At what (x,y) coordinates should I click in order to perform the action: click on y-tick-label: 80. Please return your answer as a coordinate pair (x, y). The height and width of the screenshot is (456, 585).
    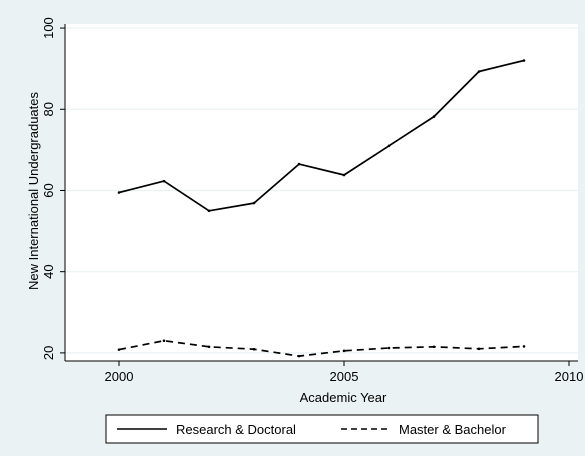
    Looking at the image, I should click on (48, 109).